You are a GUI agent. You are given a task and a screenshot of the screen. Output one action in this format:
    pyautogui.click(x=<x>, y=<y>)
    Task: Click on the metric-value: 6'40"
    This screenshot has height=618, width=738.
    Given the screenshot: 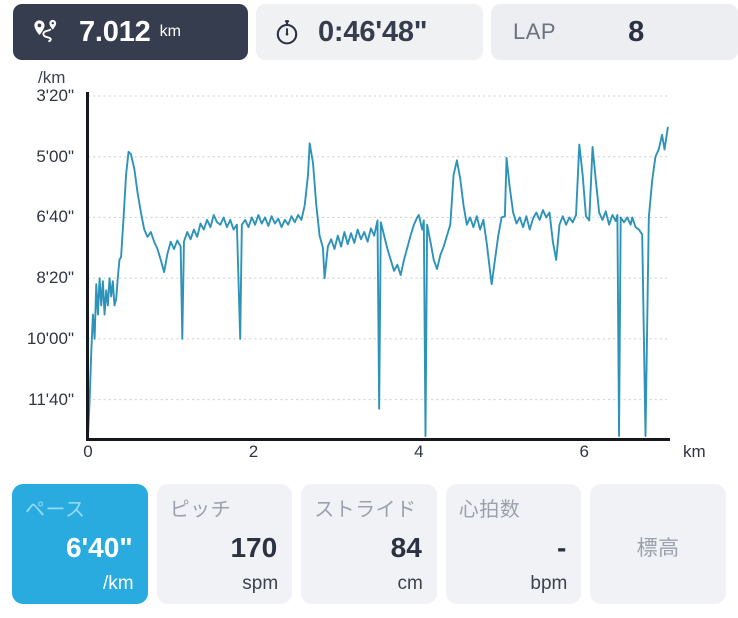 What is the action you would take?
    pyautogui.click(x=99, y=547)
    